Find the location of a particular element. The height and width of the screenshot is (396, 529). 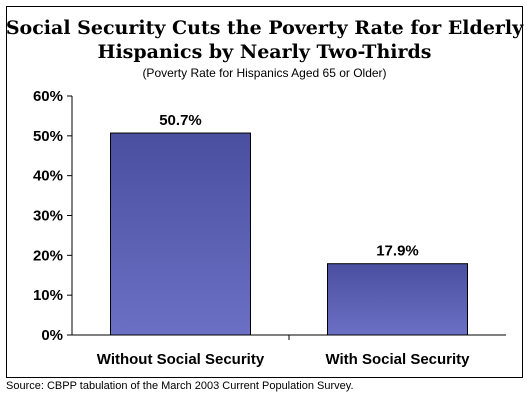

x-category-label: With Social Security is located at coordinates (397, 359).